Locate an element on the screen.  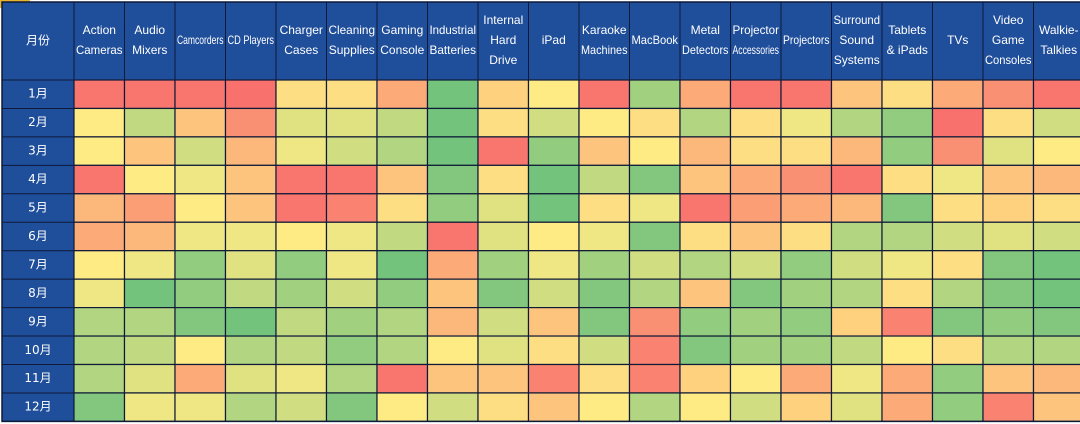
column-header-11-line-0: MacBook is located at coordinates (655, 40).